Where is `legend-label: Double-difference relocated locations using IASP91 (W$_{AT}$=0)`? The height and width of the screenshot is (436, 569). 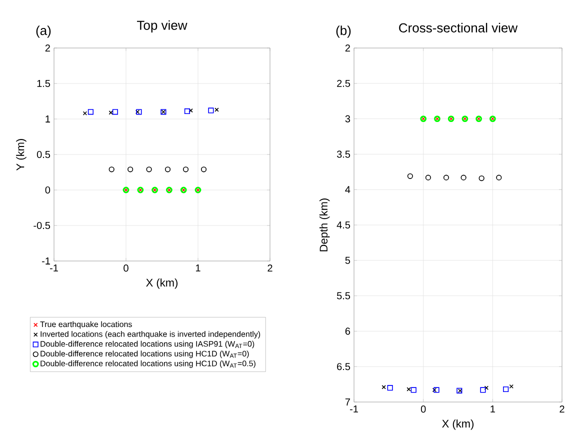
legend-label: Double-difference relocated locations using IASP91 (W$_{AT}$=0) is located at coordinates (147, 344).